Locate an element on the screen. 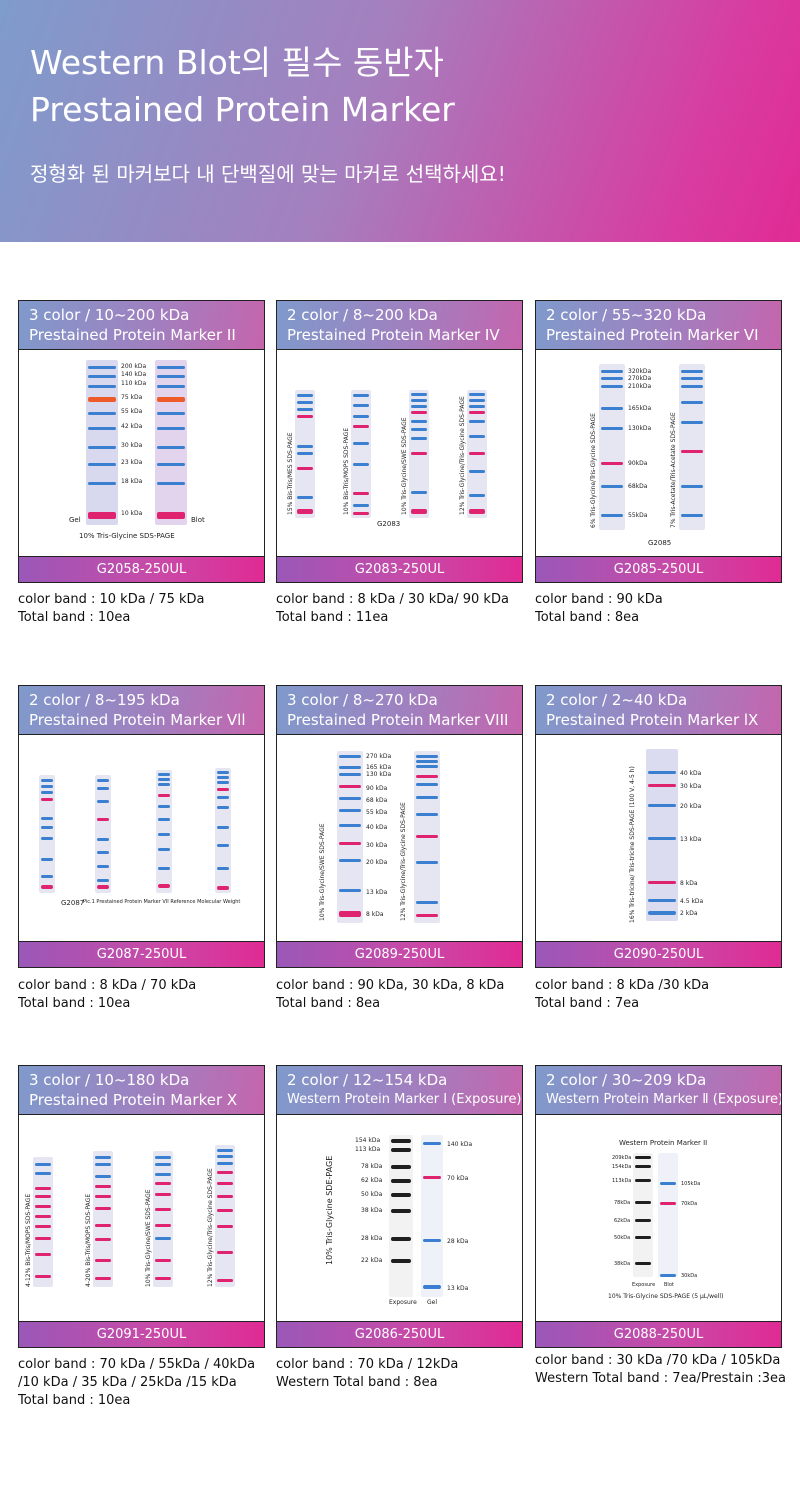 This screenshot has height=1500, width=800. ladder-label: 154 kDa is located at coordinates (368, 1140).